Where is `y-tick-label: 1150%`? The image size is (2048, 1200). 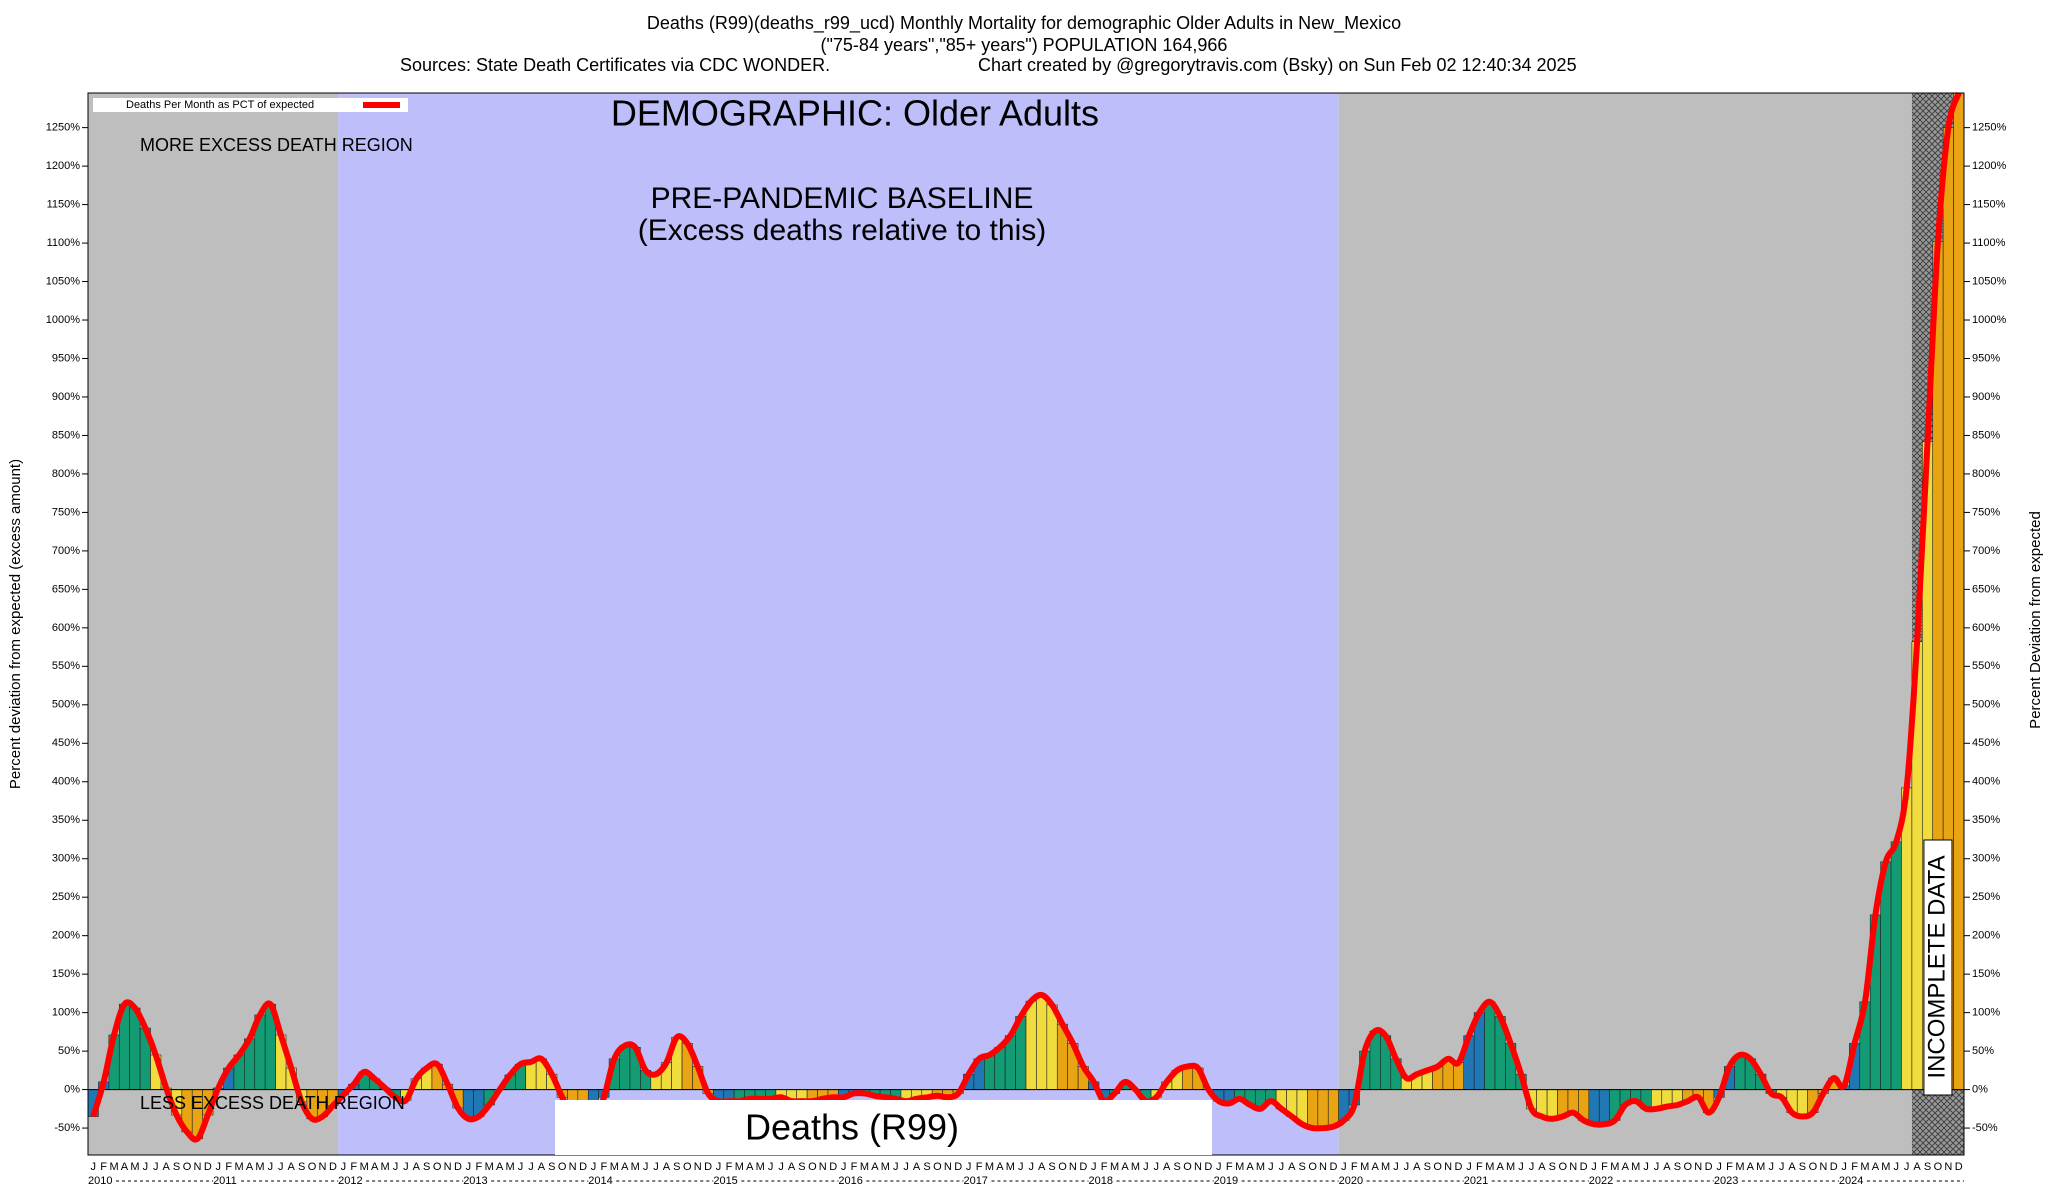
y-tick-label: 1150% is located at coordinates (64, 204).